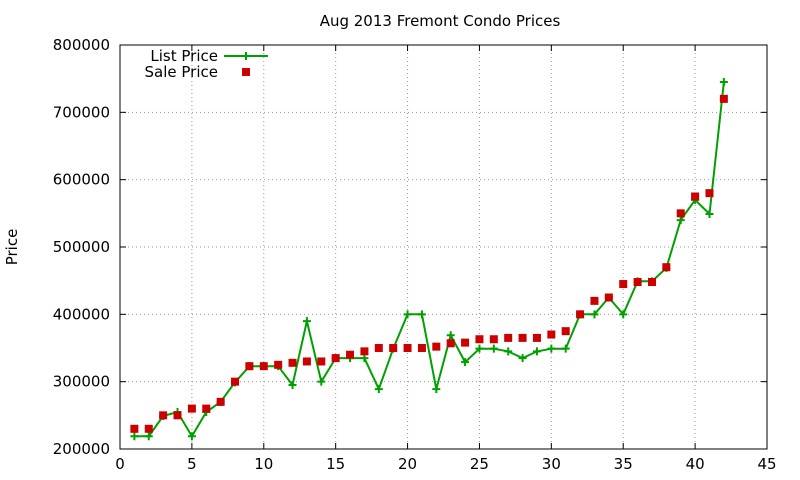 The image size is (800, 480). What do you see at coordinates (12, 247) in the screenshot?
I see `y-axis-label: Price` at bounding box center [12, 247].